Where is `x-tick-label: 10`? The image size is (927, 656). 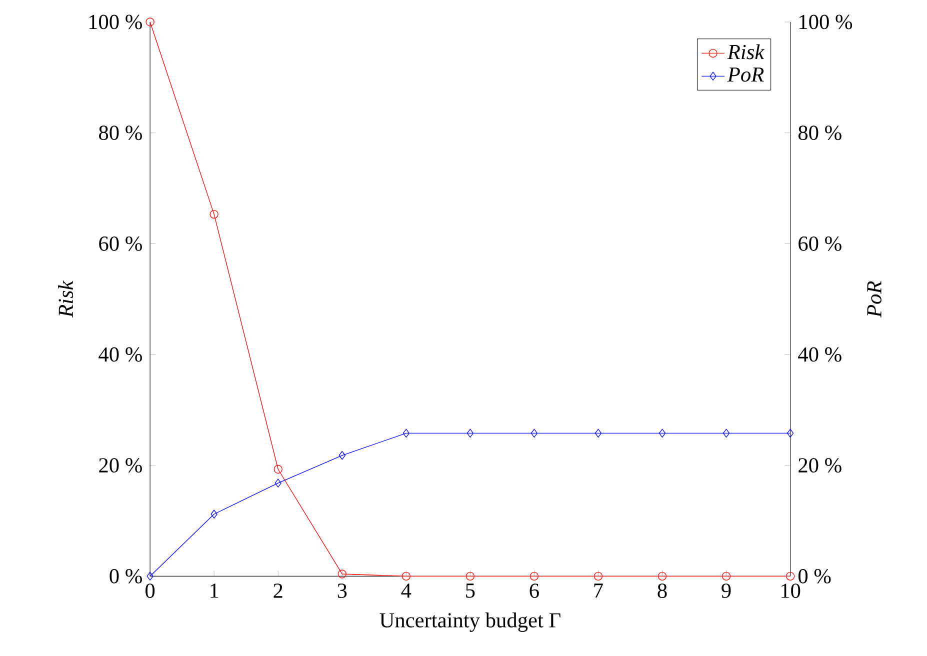
x-tick-label: 10 is located at coordinates (791, 590).